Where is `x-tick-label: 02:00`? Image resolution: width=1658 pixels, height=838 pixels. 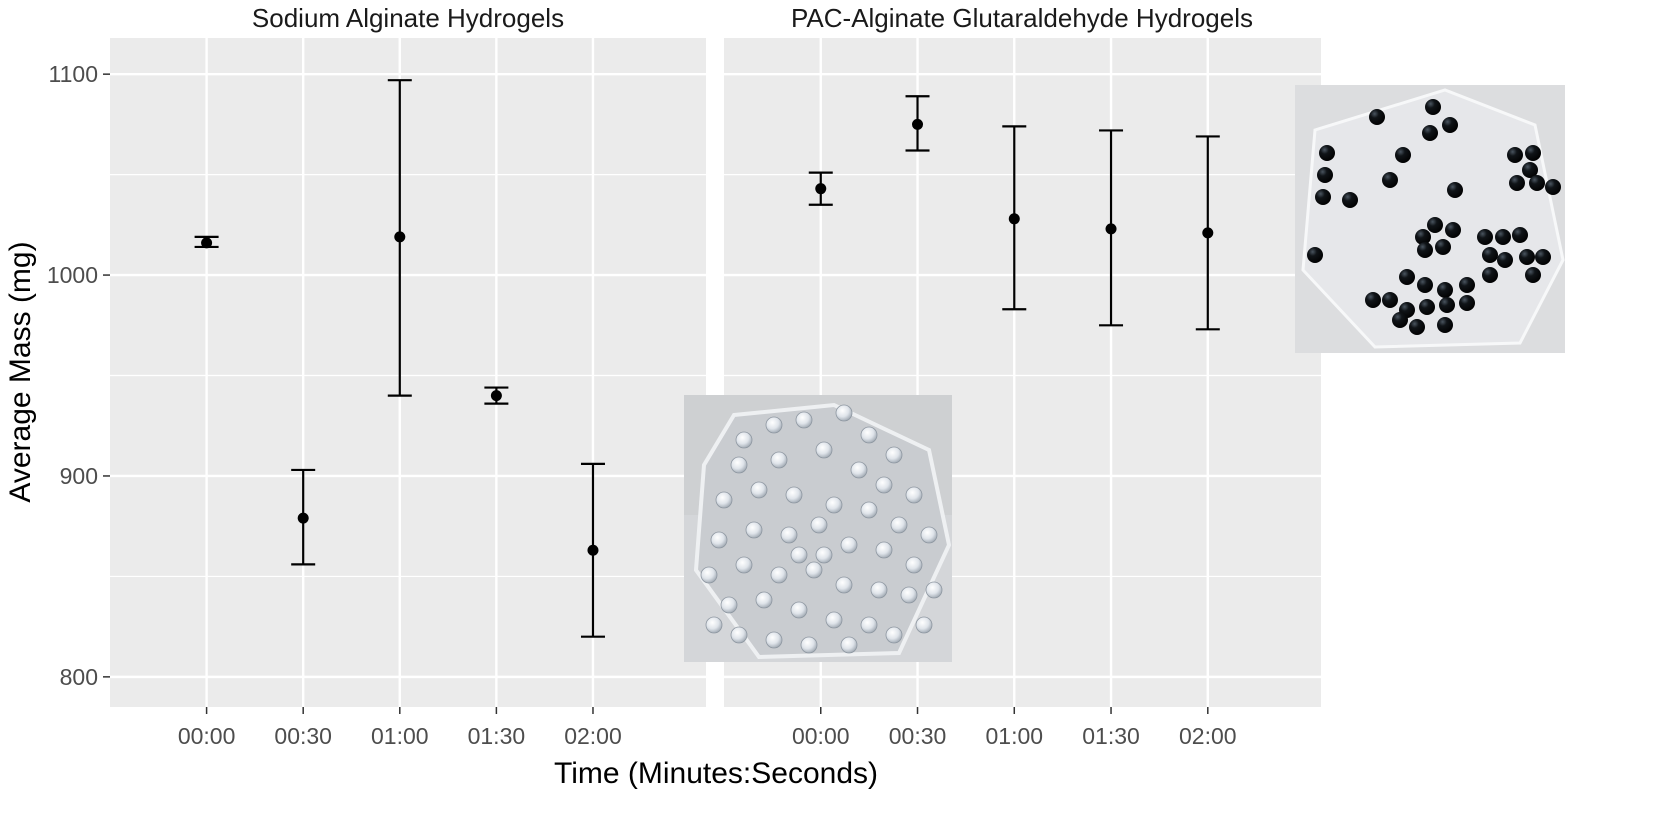 x-tick-label: 02:00 is located at coordinates (593, 736).